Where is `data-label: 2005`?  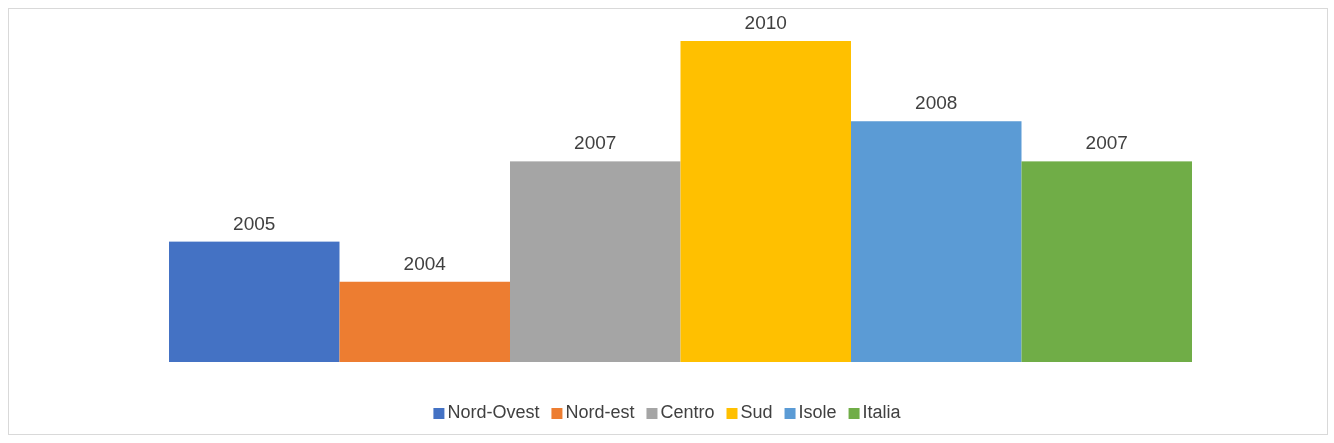 data-label: 2005 is located at coordinates (254, 223).